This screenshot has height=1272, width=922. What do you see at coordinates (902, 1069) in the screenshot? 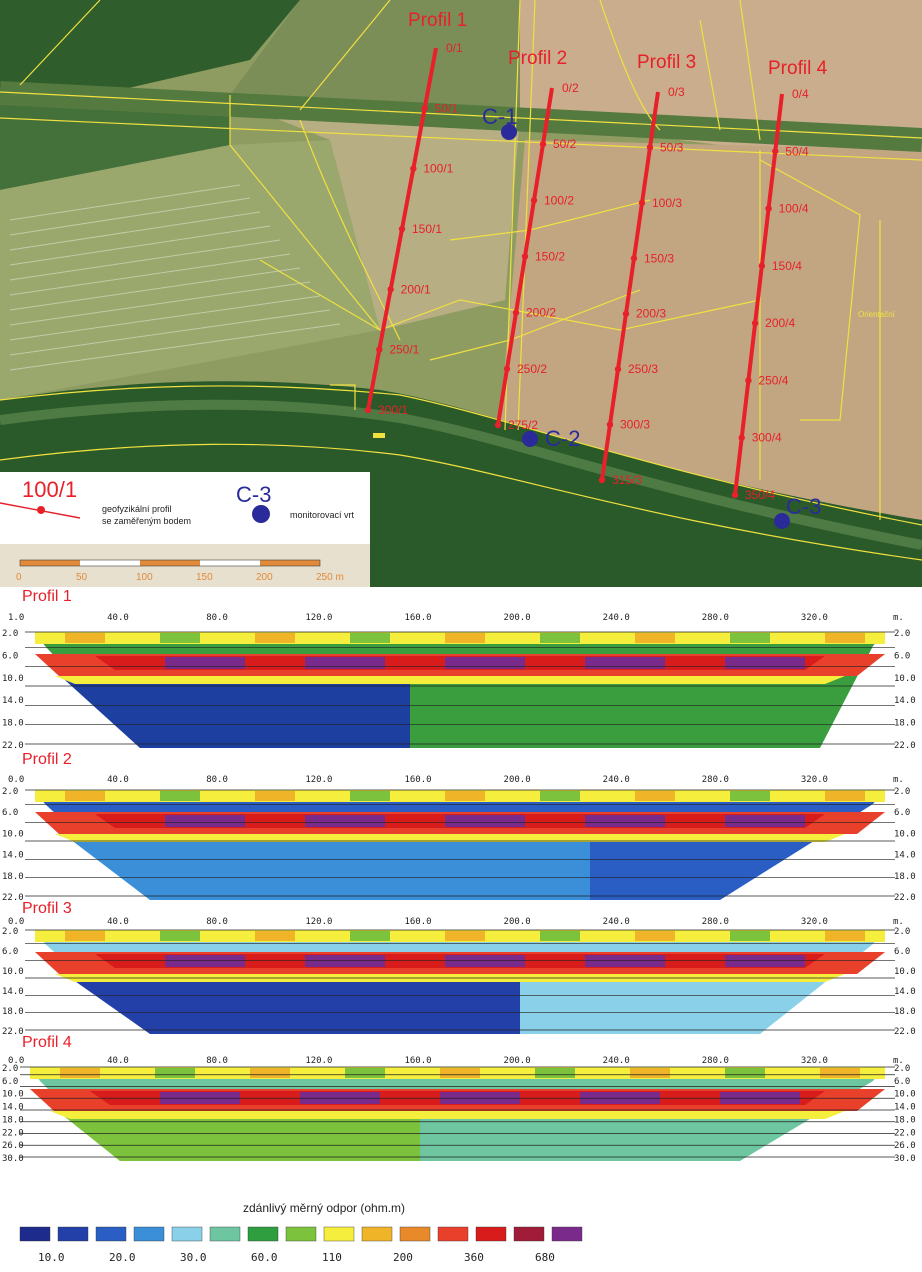
I see `depth-tick-right: 2.0` at bounding box center [902, 1069].